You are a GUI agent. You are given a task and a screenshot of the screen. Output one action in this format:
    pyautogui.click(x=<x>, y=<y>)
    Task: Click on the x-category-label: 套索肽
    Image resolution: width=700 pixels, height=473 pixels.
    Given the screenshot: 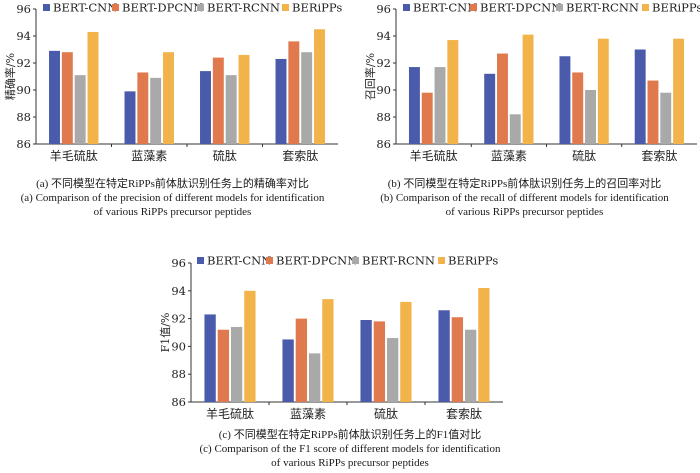 What is the action you would take?
    pyautogui.click(x=659, y=155)
    